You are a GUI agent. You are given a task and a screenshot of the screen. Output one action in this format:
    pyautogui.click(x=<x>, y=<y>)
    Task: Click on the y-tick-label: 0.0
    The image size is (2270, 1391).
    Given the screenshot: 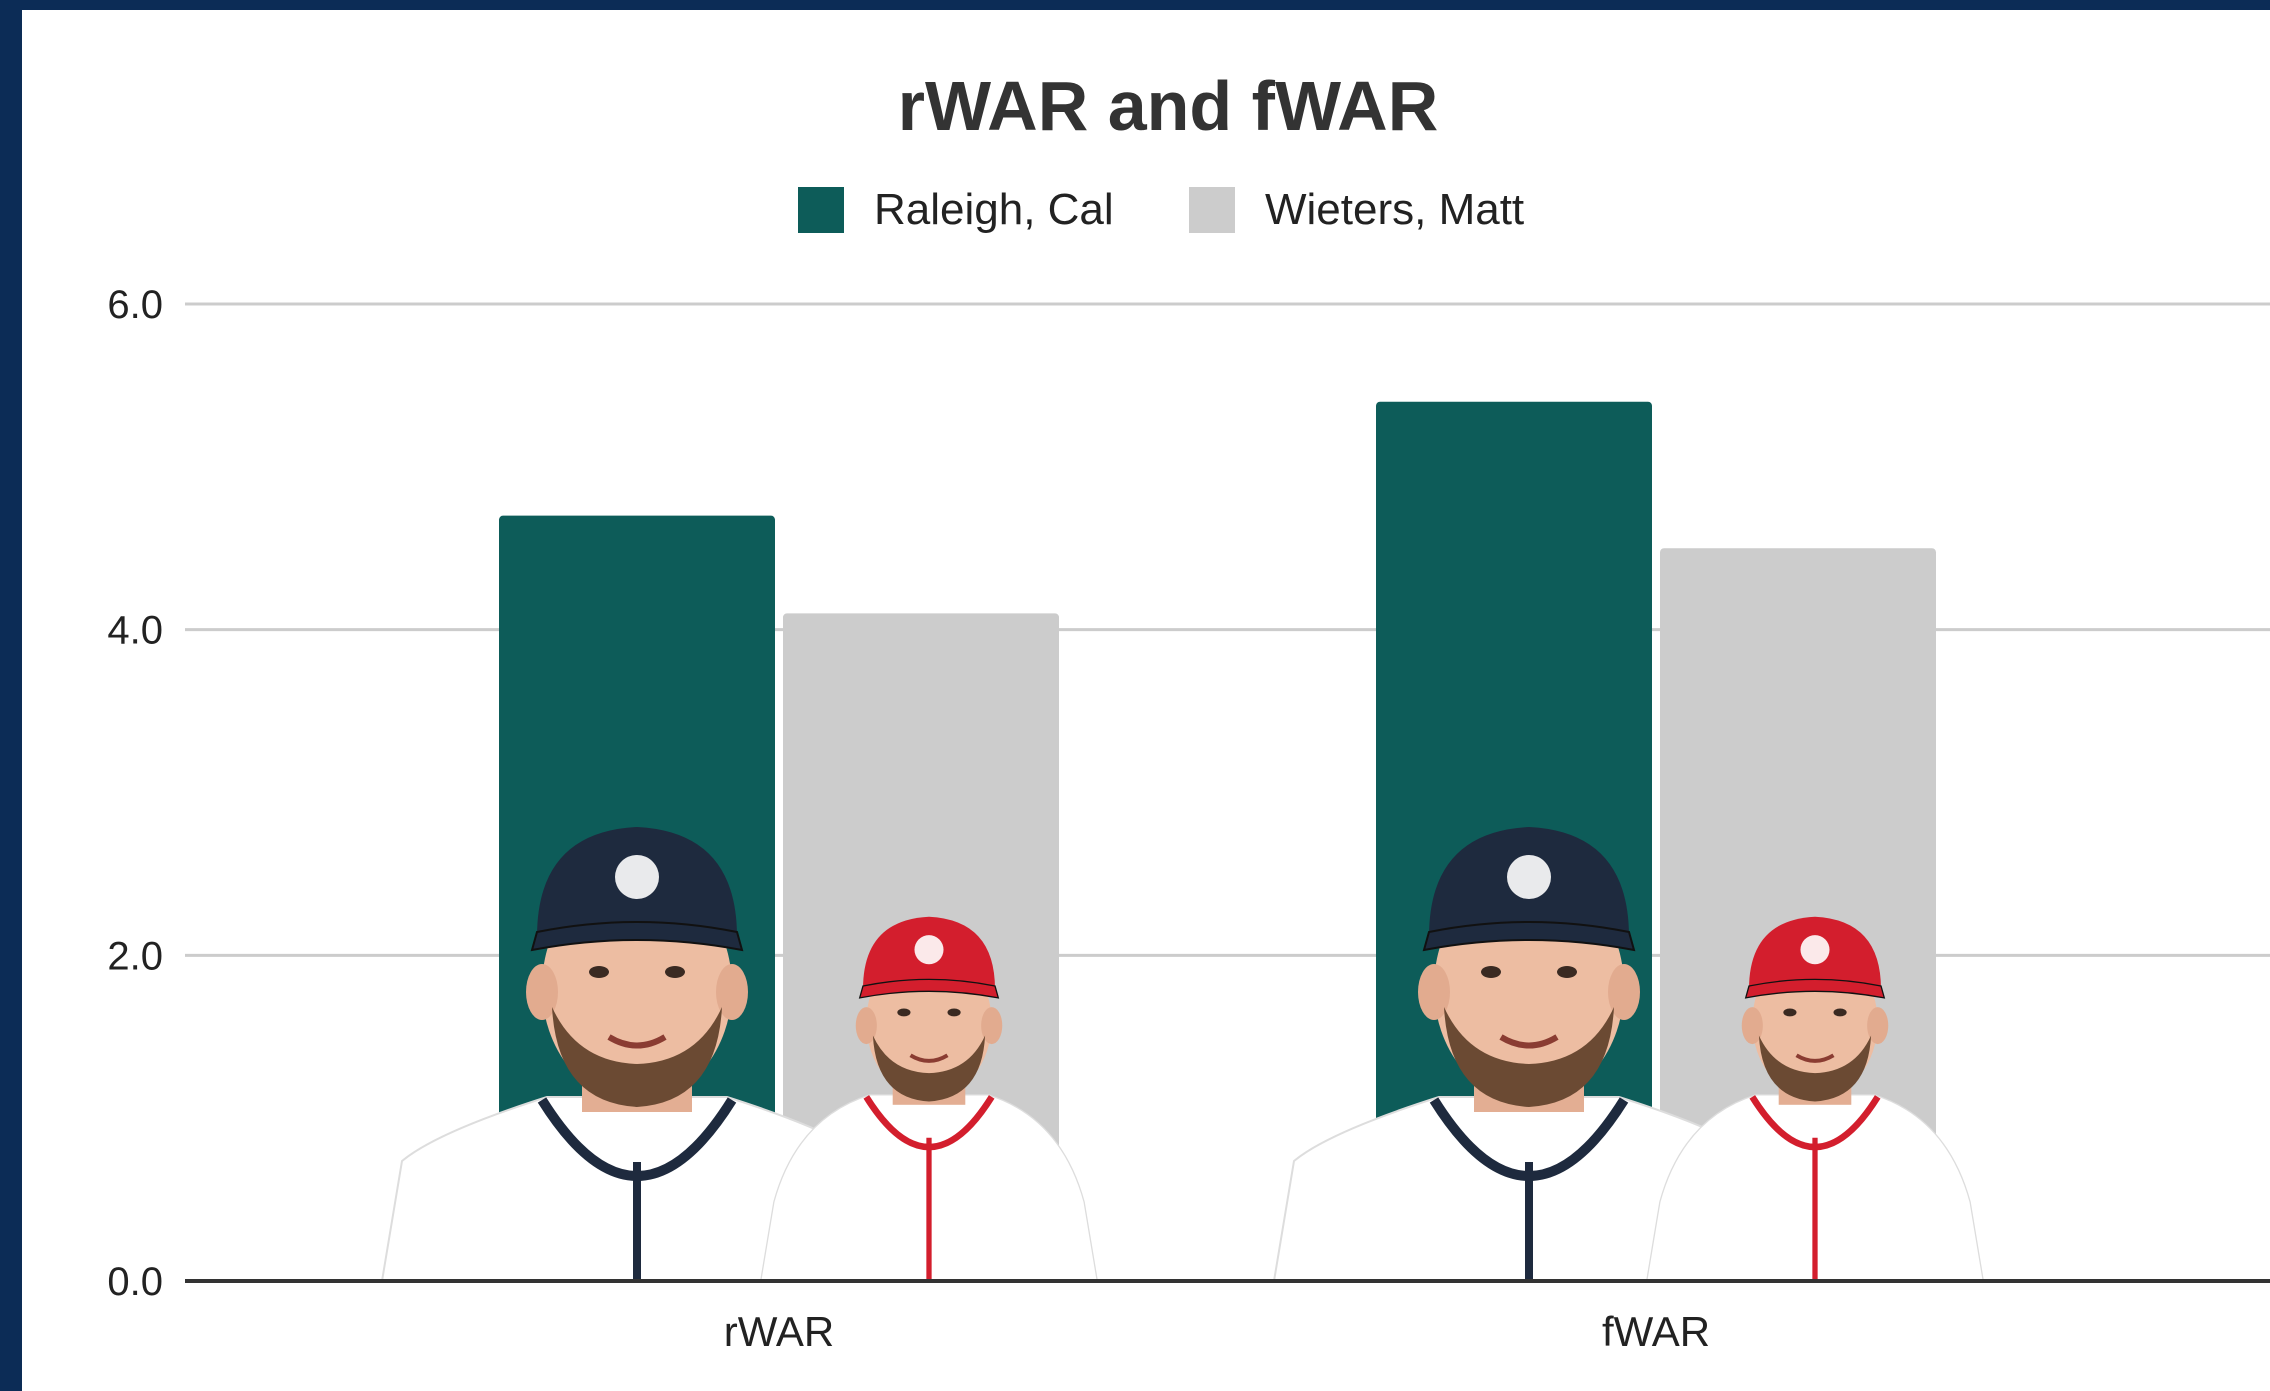 What is the action you would take?
    pyautogui.click(x=135, y=1282)
    